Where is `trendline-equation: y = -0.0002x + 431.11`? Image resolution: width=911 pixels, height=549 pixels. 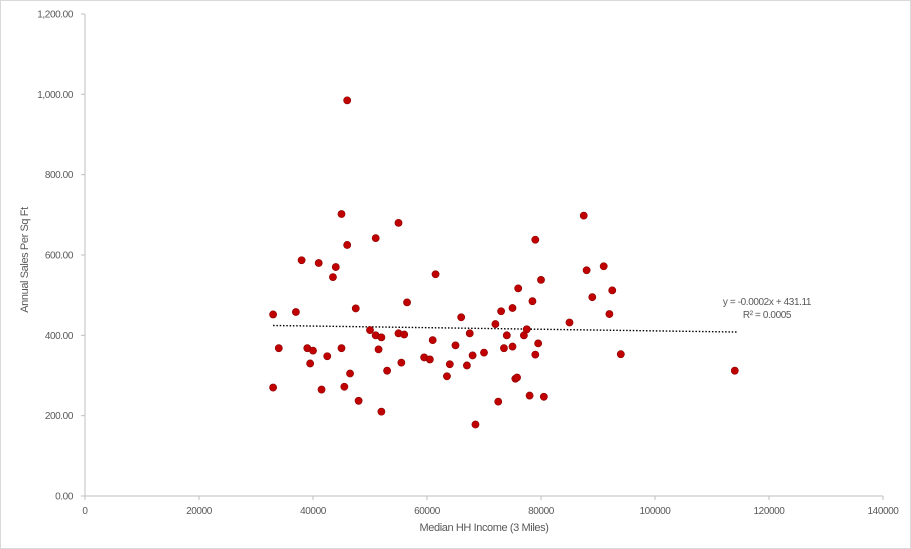
trendline-equation: y = -0.0002x + 431.11 is located at coordinates (767, 302).